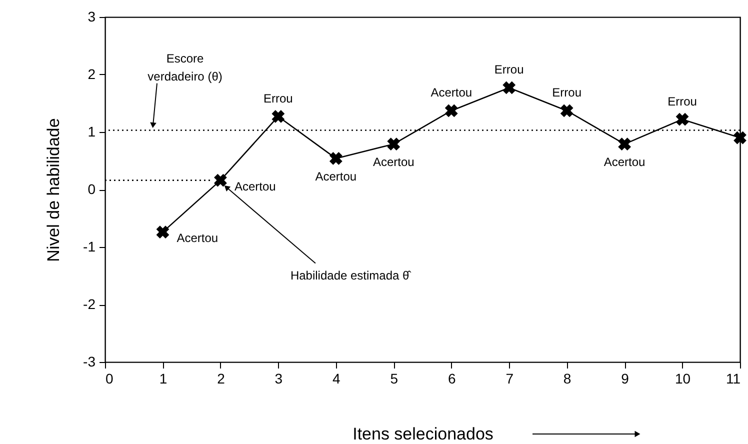  I want to click on annotation: Habilidade estimada θ̂, so click(351, 275).